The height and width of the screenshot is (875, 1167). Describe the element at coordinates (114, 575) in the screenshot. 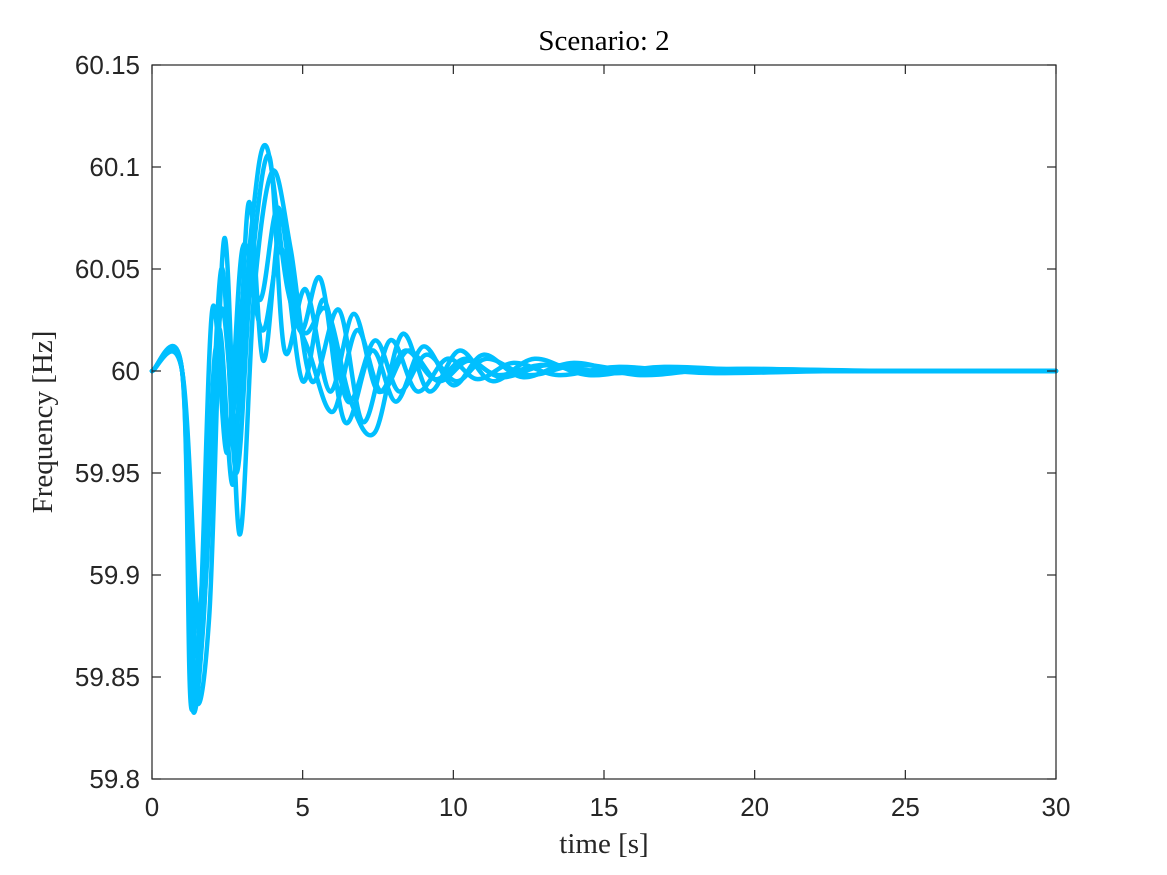

I see `y-tick-label: 59.9` at that location.